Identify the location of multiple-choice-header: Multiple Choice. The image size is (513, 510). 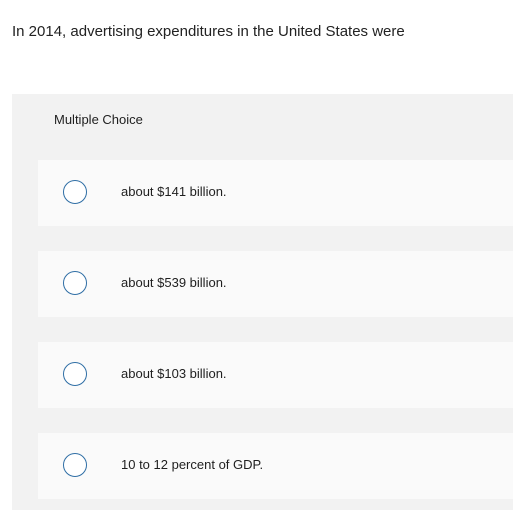
(98, 119).